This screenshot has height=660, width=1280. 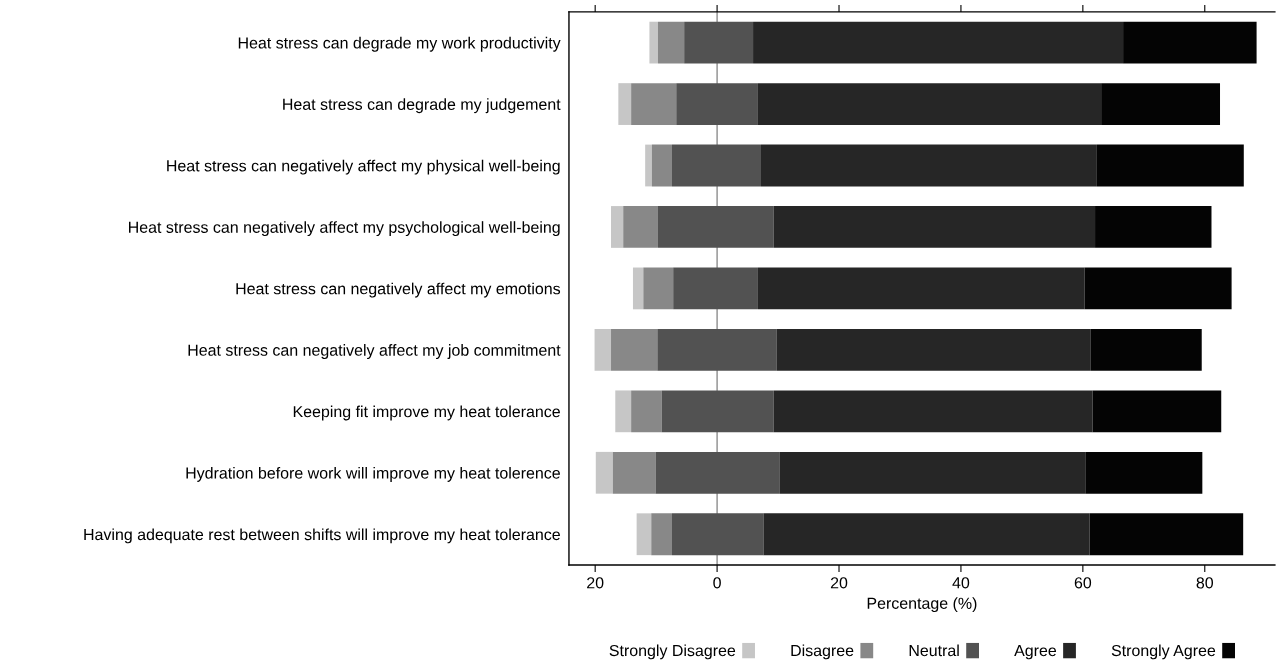 What do you see at coordinates (363, 167) in the screenshot?
I see `y-tick-label: Heat stress can negatively affect my physical well-being` at bounding box center [363, 167].